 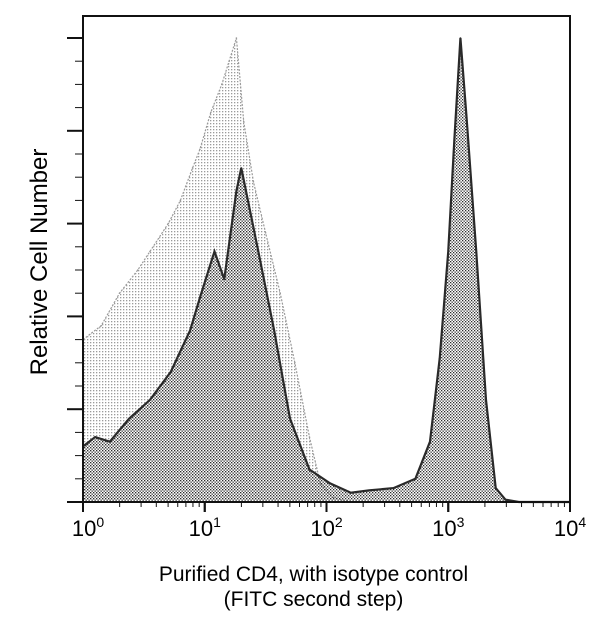 What do you see at coordinates (339, 522) in the screenshot?
I see `tick-exponent: 2` at bounding box center [339, 522].